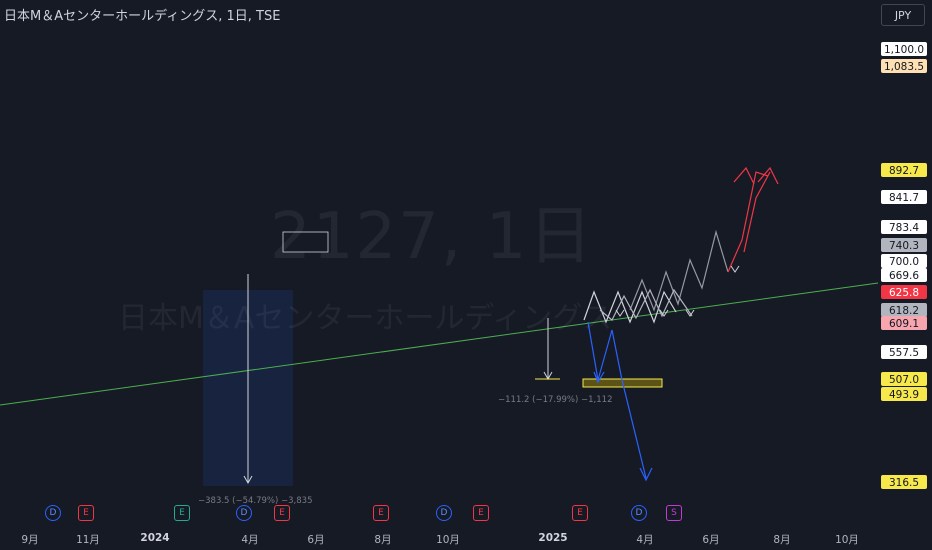  Describe the element at coordinates (432, 237) in the screenshot. I see `symbol-watermark: 2127, 1日` at that location.